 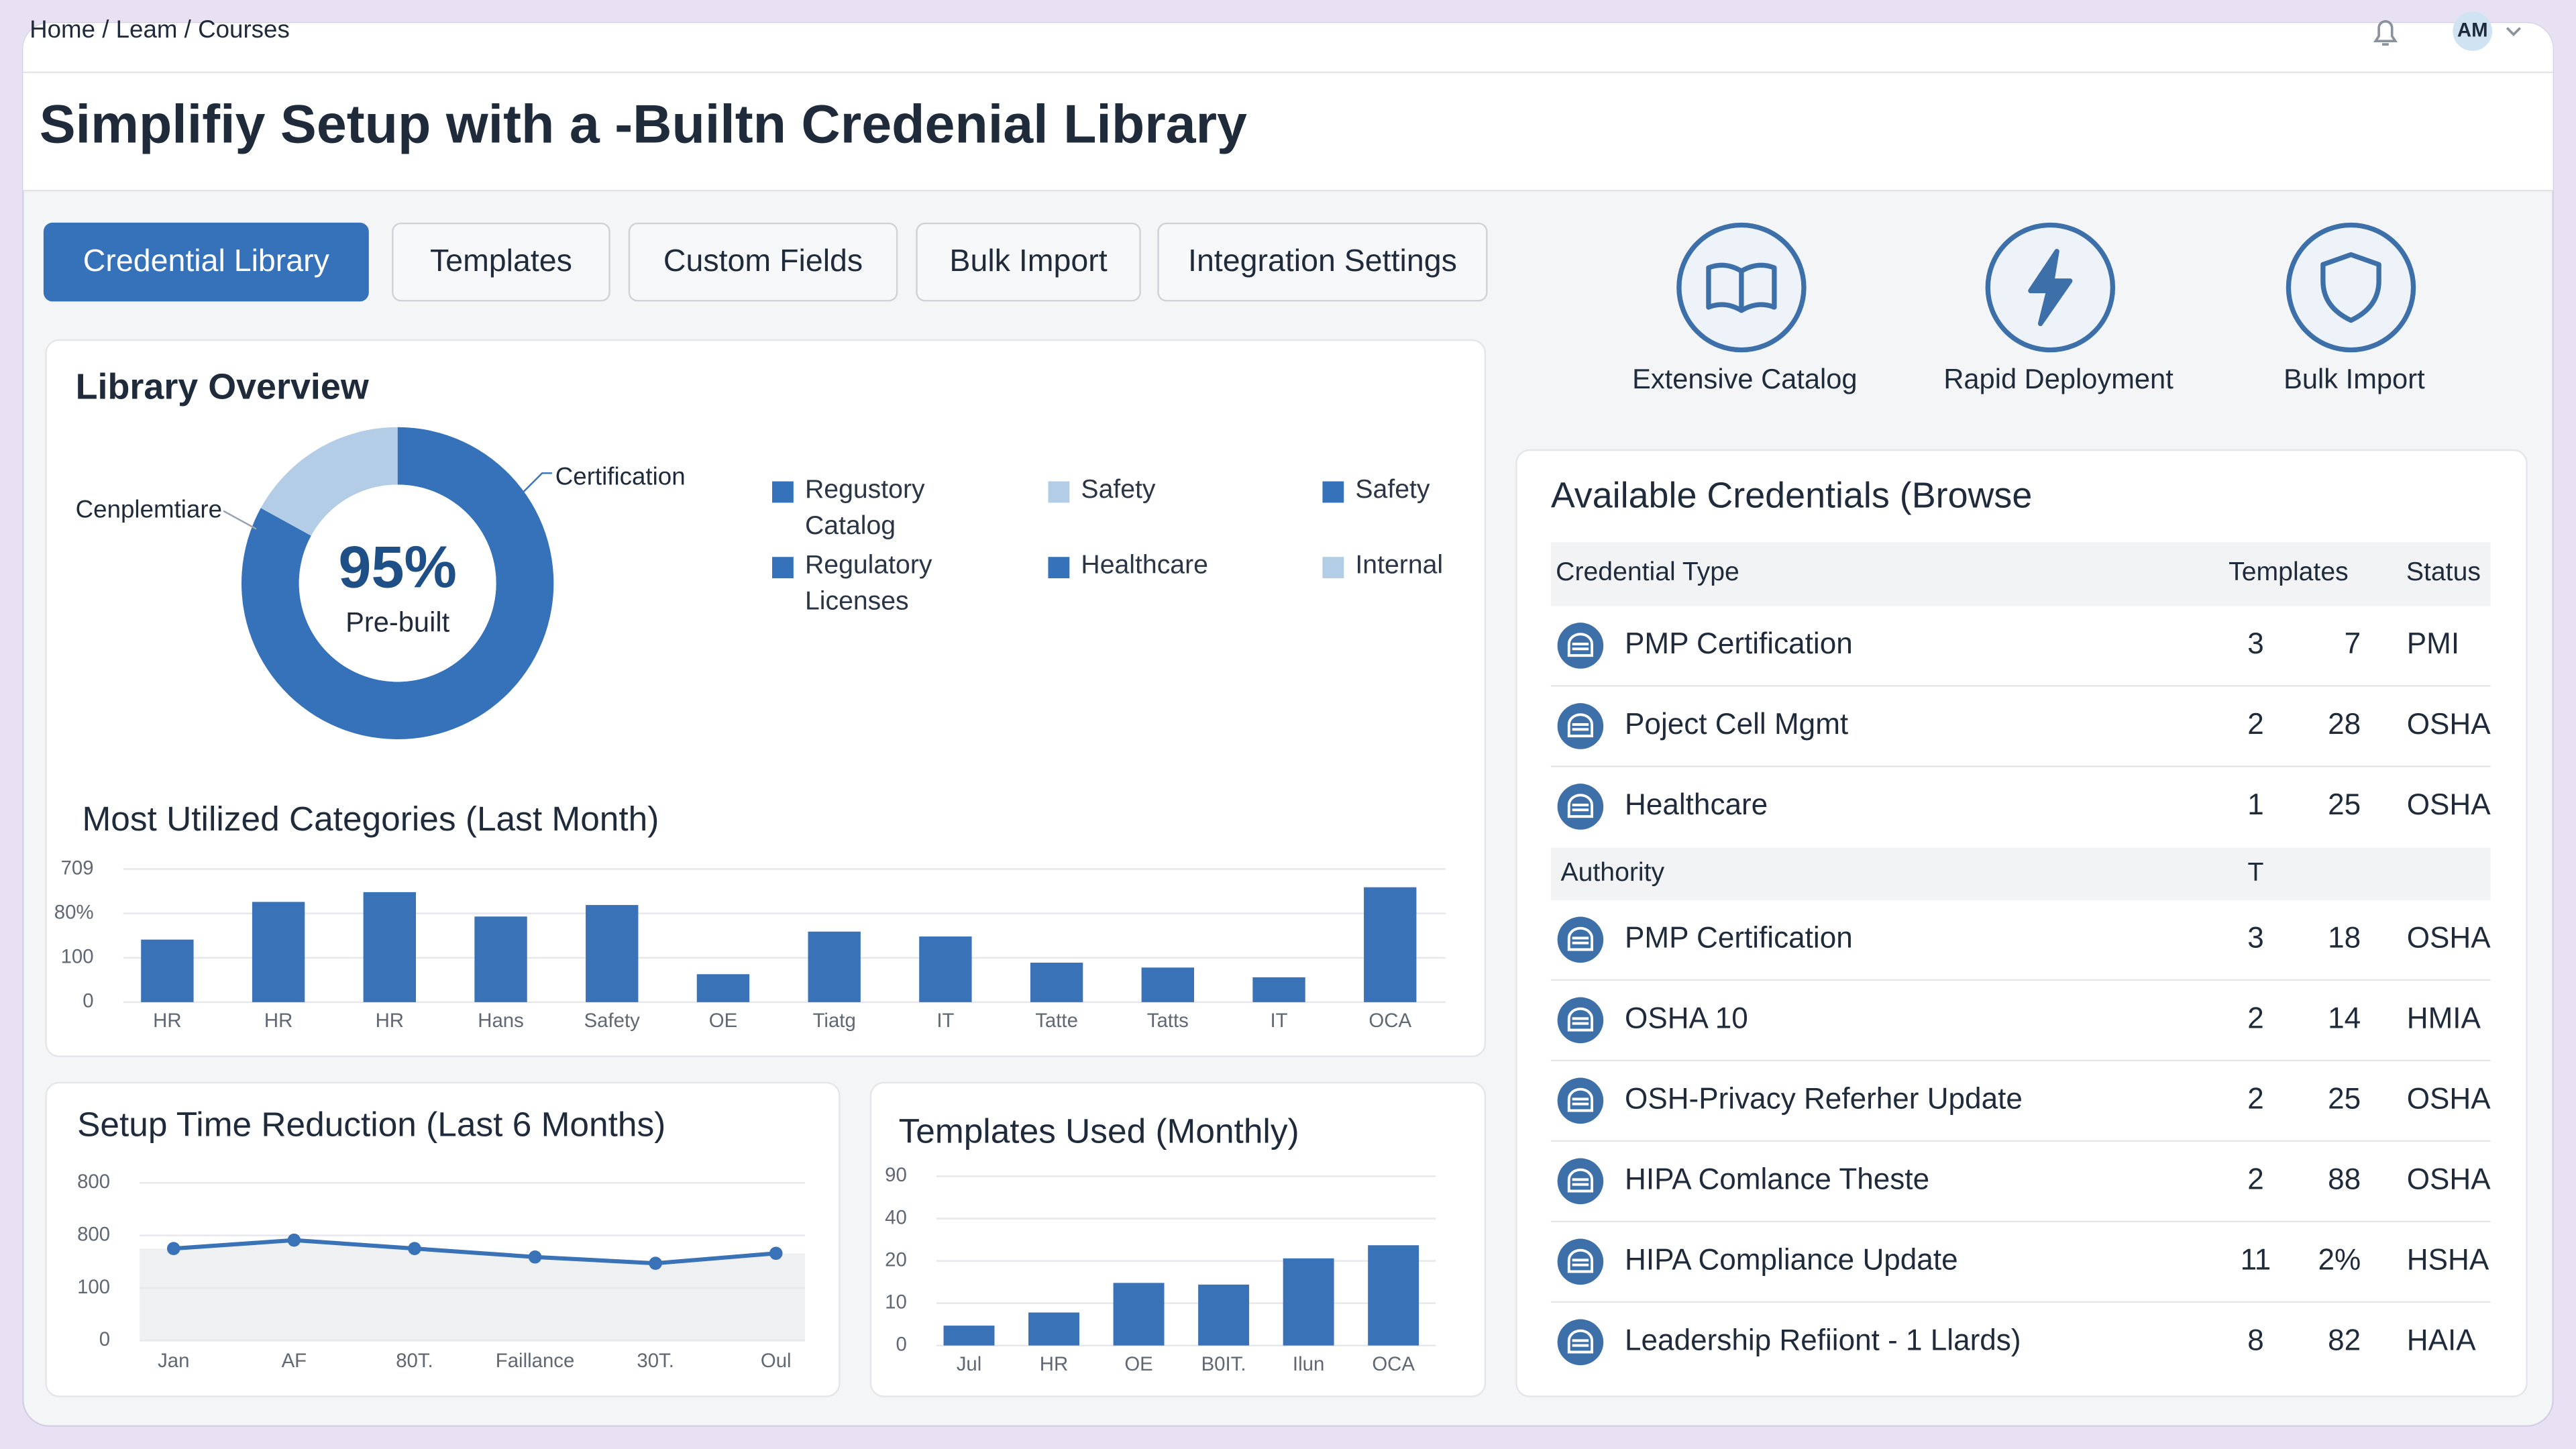 I want to click on cell: 25, so click(x=2344, y=804).